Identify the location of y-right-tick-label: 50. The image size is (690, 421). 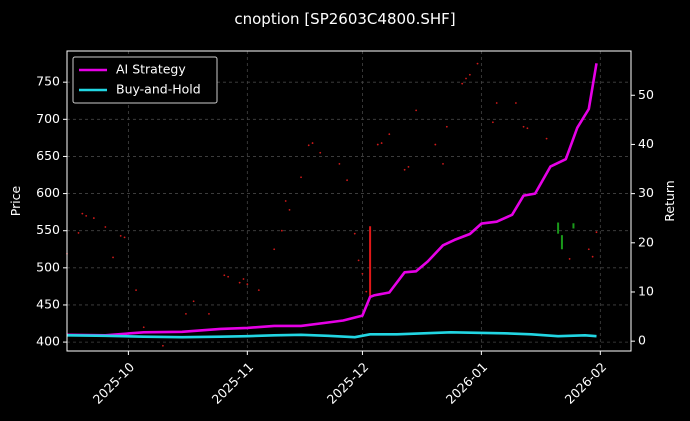
(646, 94).